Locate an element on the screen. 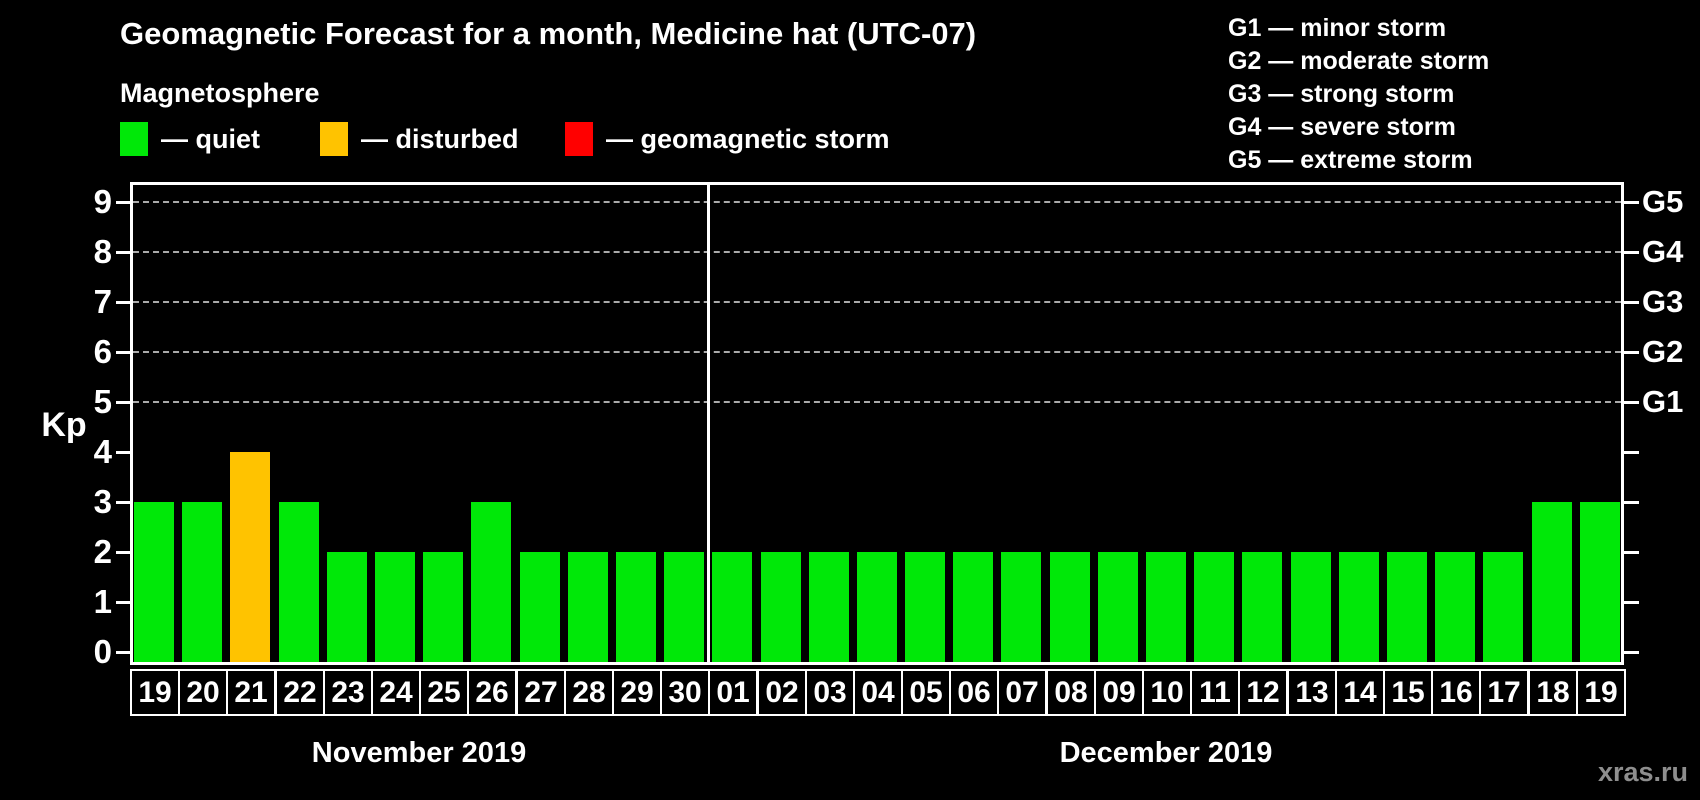 This screenshot has height=800, width=1700. day-label-cell: 24 is located at coordinates (396, 692).